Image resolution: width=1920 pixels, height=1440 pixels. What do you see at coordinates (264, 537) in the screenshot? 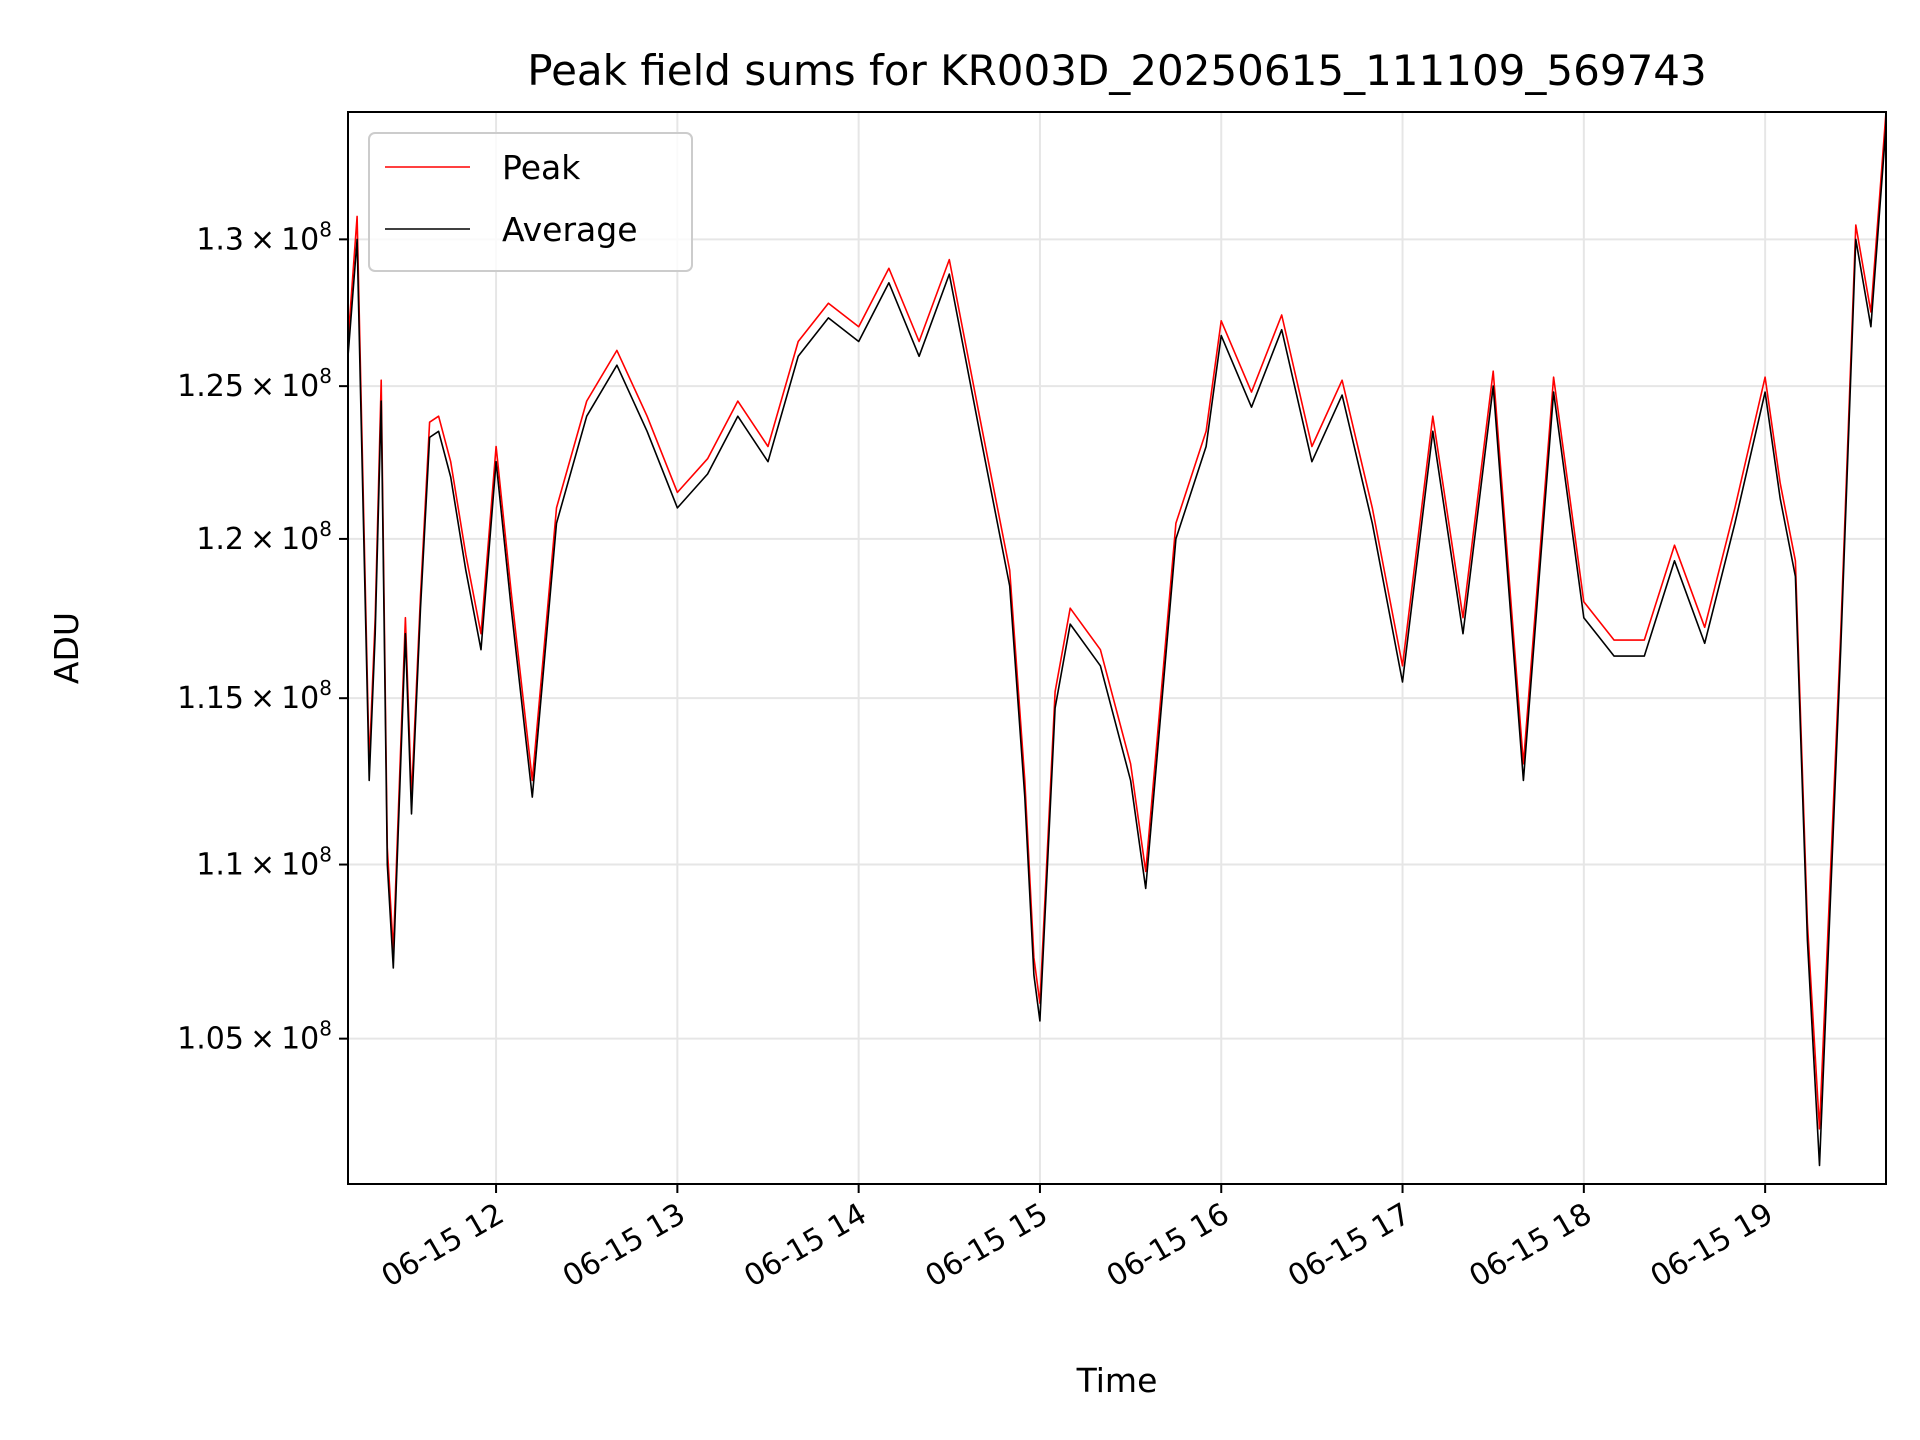
I see `y-tick-label: 1.2 × 108` at bounding box center [264, 537].